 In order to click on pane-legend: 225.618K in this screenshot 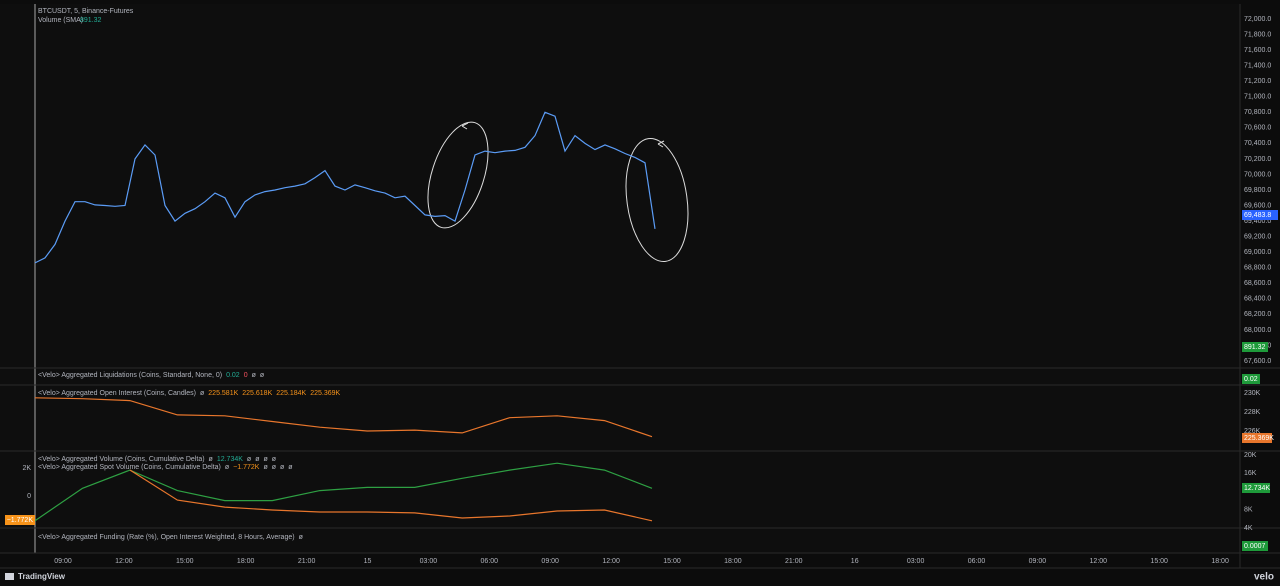, I will do `click(257, 393)`.